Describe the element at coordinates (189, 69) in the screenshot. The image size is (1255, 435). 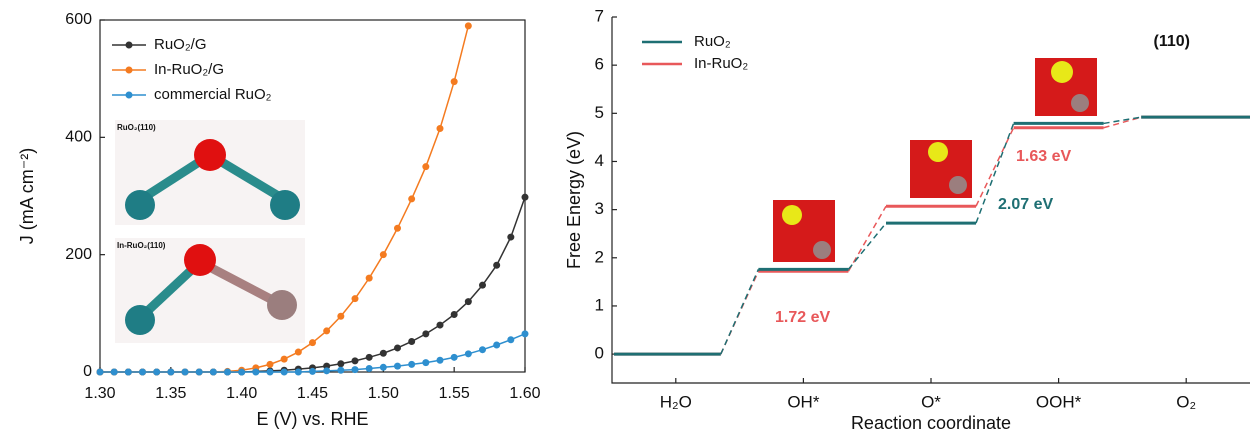
I see `legend-label: In-RuO₂/G` at that location.